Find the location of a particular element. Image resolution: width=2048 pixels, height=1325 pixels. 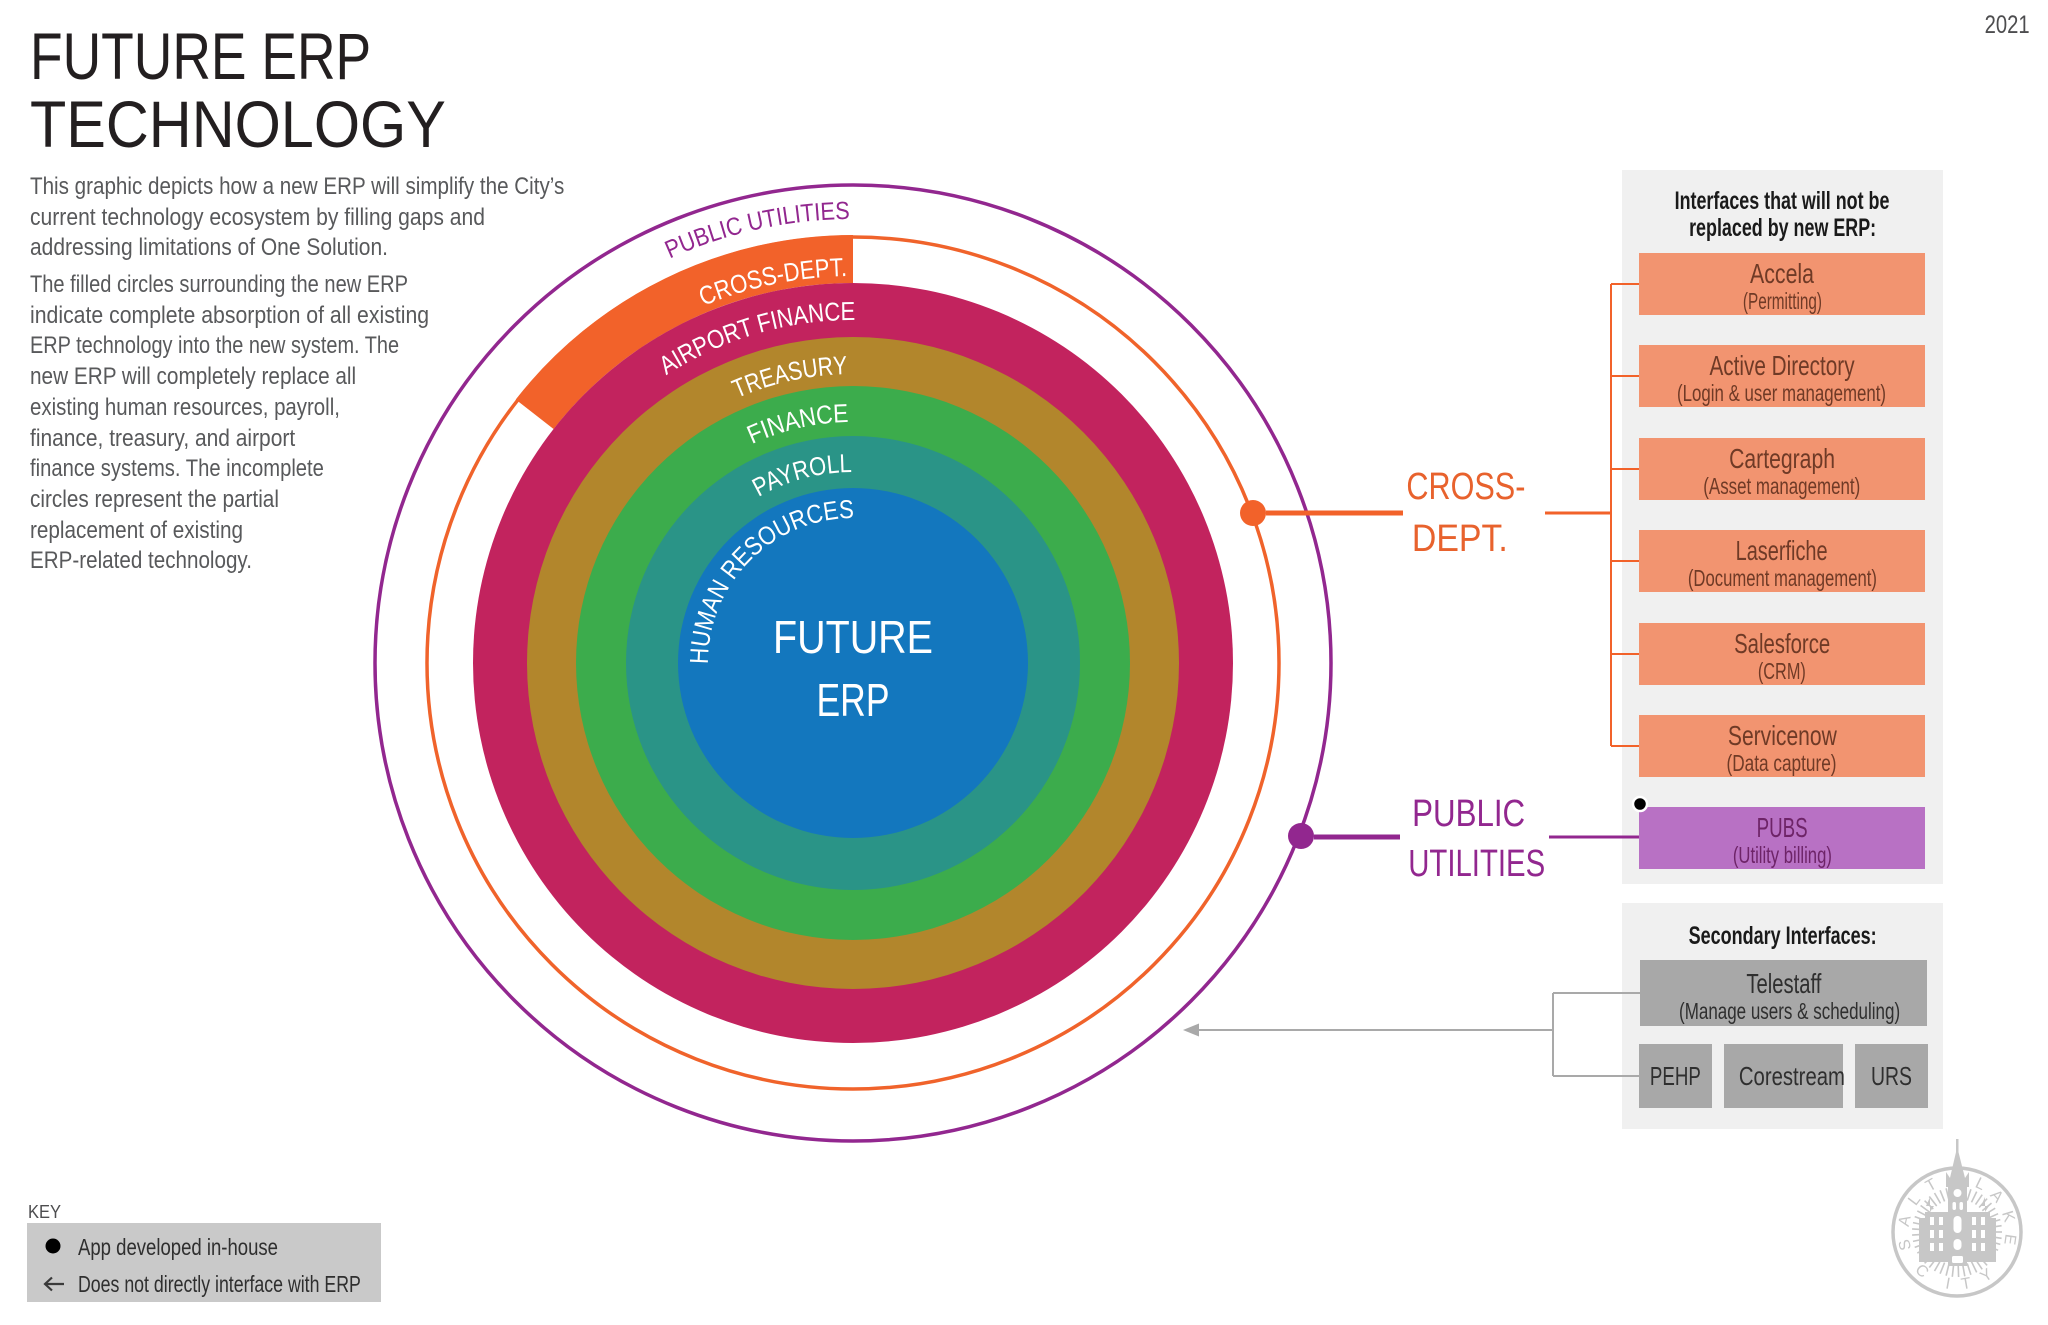

svg-text: L is located at coordinates (1980, 1184).